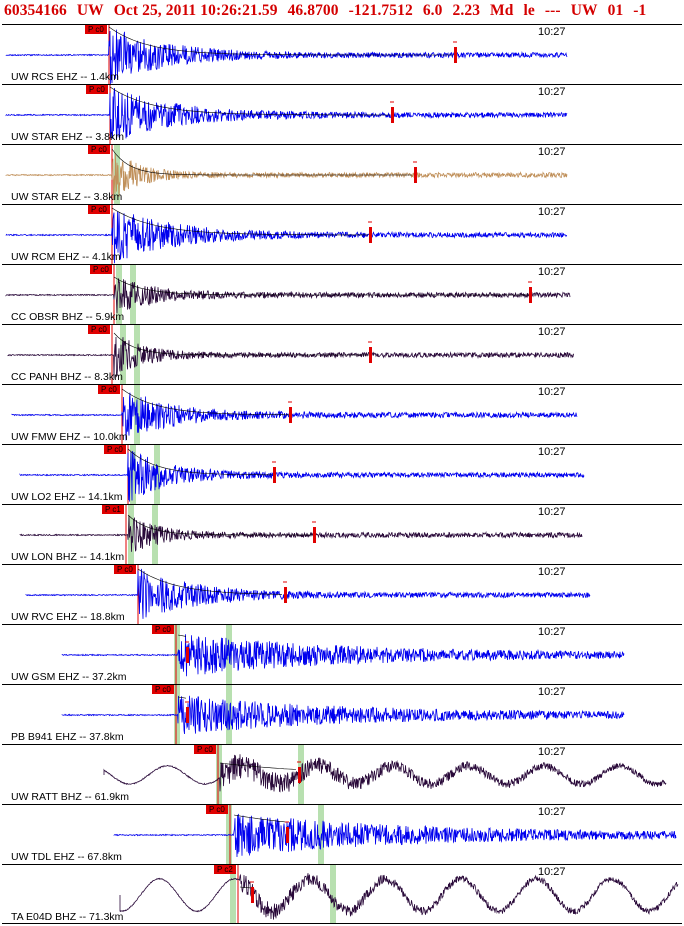  I want to click on waveform-panel: P c0 10:27 UW STAR ELZ -- 3.8km, so click(342, 174).